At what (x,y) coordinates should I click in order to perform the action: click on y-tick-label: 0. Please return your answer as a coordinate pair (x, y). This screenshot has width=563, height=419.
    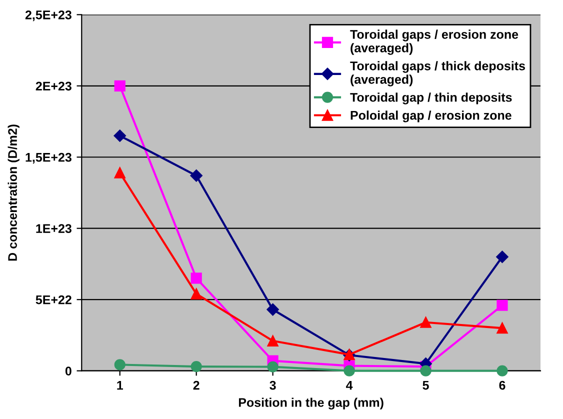
    Looking at the image, I should click on (68, 371).